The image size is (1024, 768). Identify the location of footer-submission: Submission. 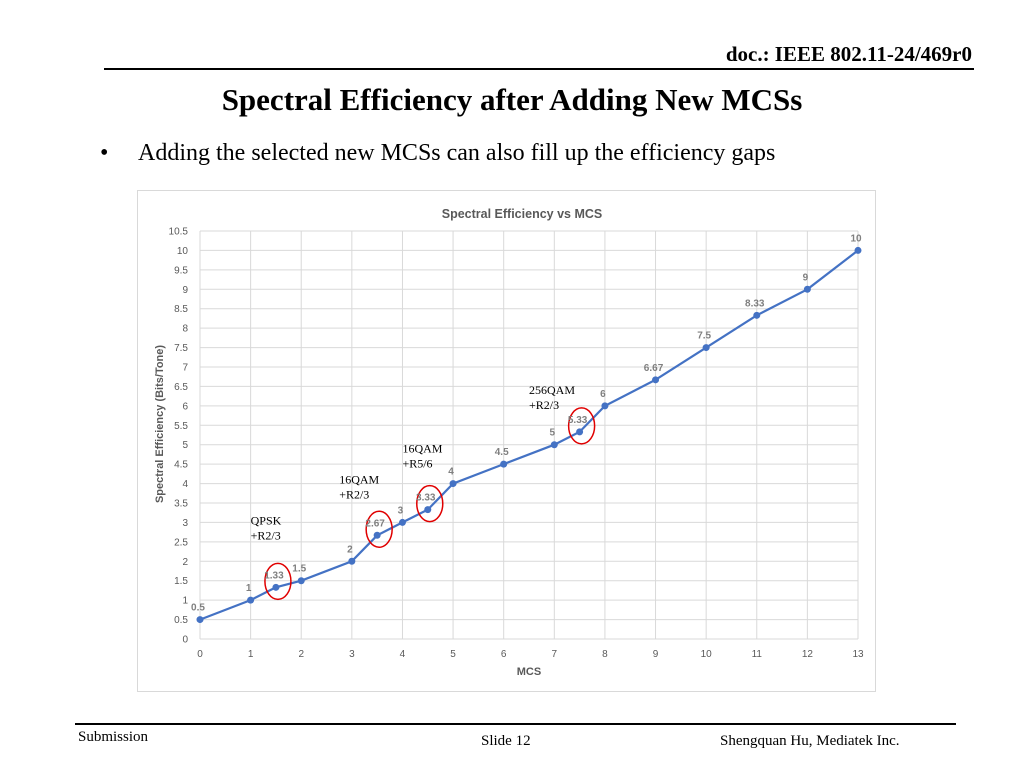
(113, 737).